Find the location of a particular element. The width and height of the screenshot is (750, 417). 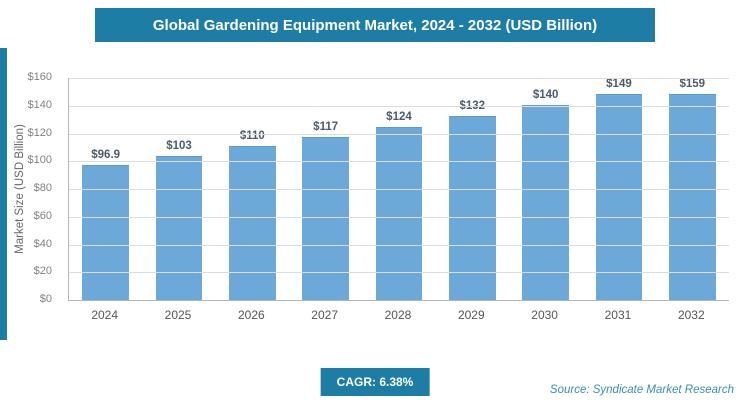

x-tick-label: 2028 is located at coordinates (398, 315).